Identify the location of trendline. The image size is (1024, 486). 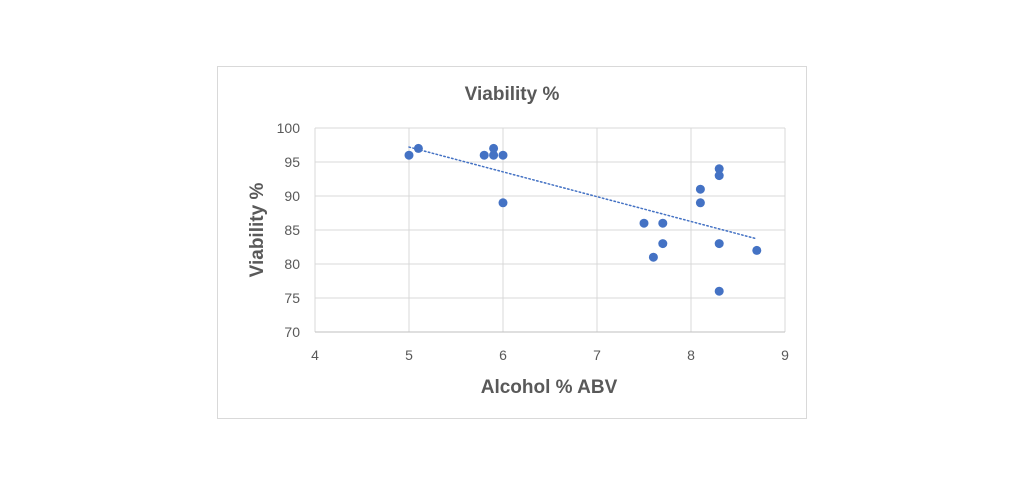
(583, 193).